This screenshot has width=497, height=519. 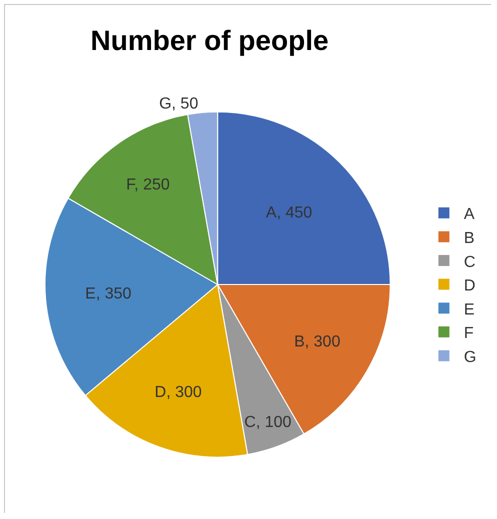 I want to click on data-label: A, 450, so click(x=289, y=213).